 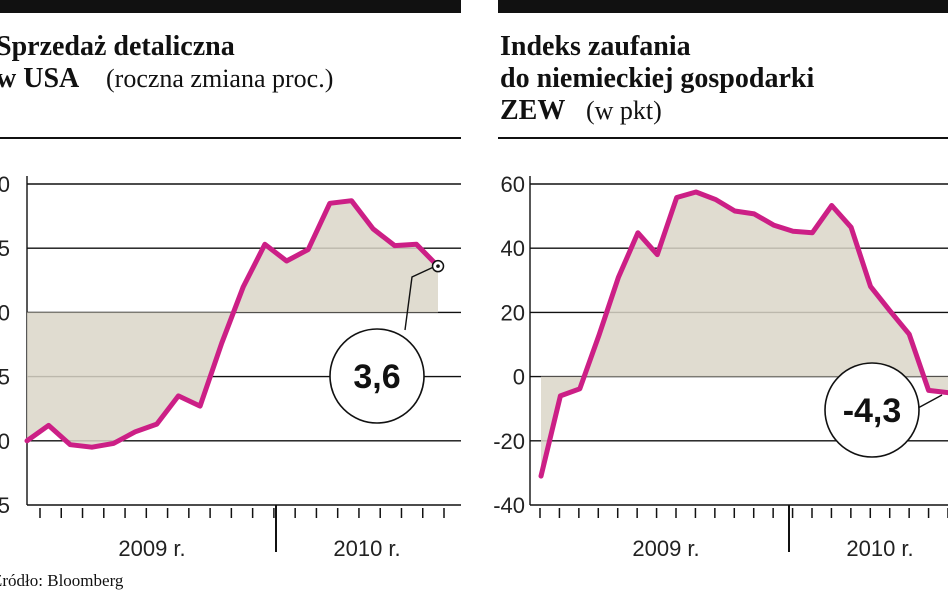 I want to click on y-axis: 60 40 20 0 -20 -40, so click(x=511, y=345).